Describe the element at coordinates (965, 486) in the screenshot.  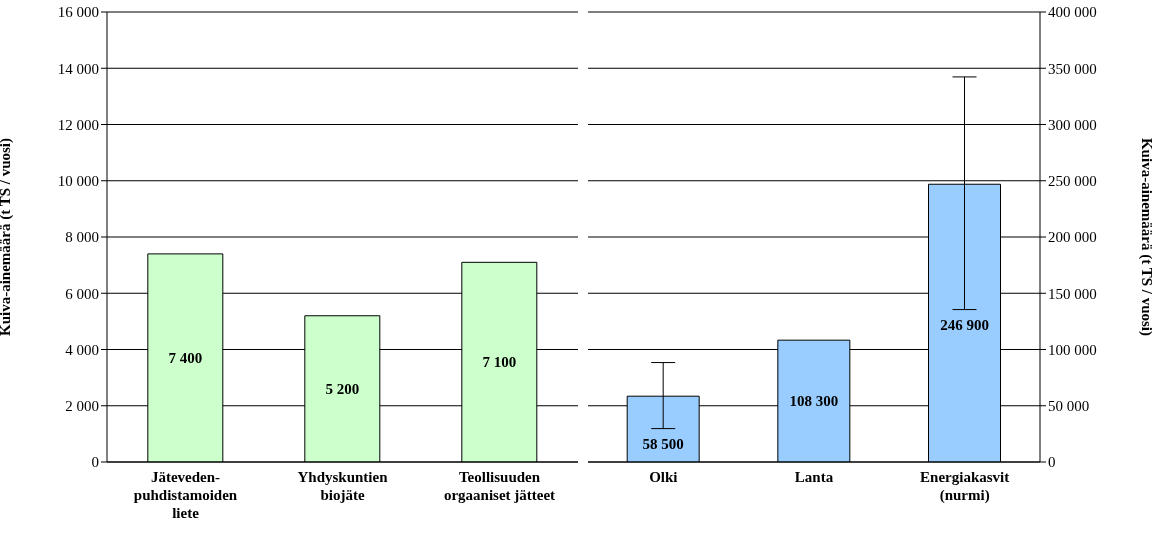
I see `x-tick-label: Energiakasvit (nurmi)` at that location.